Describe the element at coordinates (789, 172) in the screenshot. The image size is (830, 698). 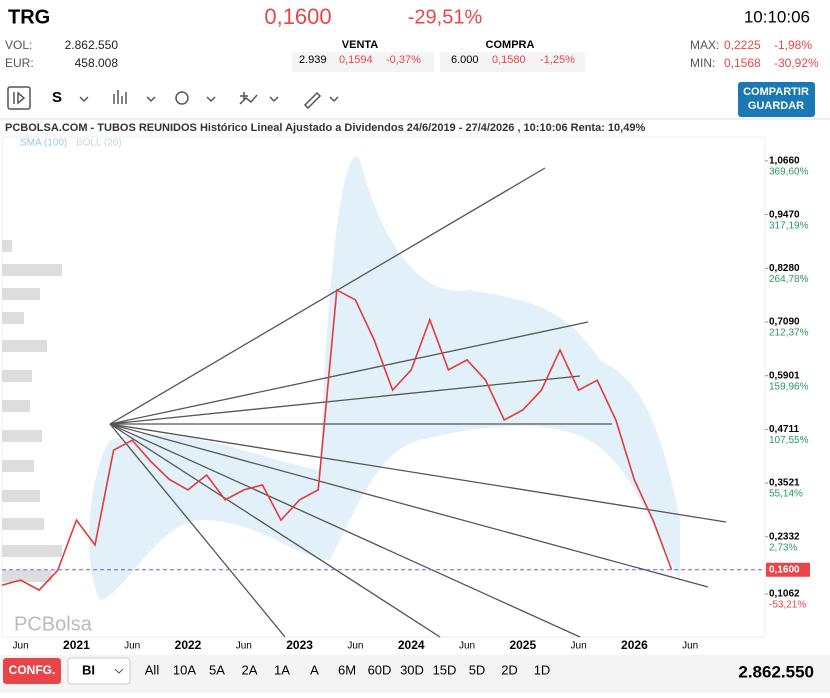
I see `y-tick-pct: 369,60%` at that location.